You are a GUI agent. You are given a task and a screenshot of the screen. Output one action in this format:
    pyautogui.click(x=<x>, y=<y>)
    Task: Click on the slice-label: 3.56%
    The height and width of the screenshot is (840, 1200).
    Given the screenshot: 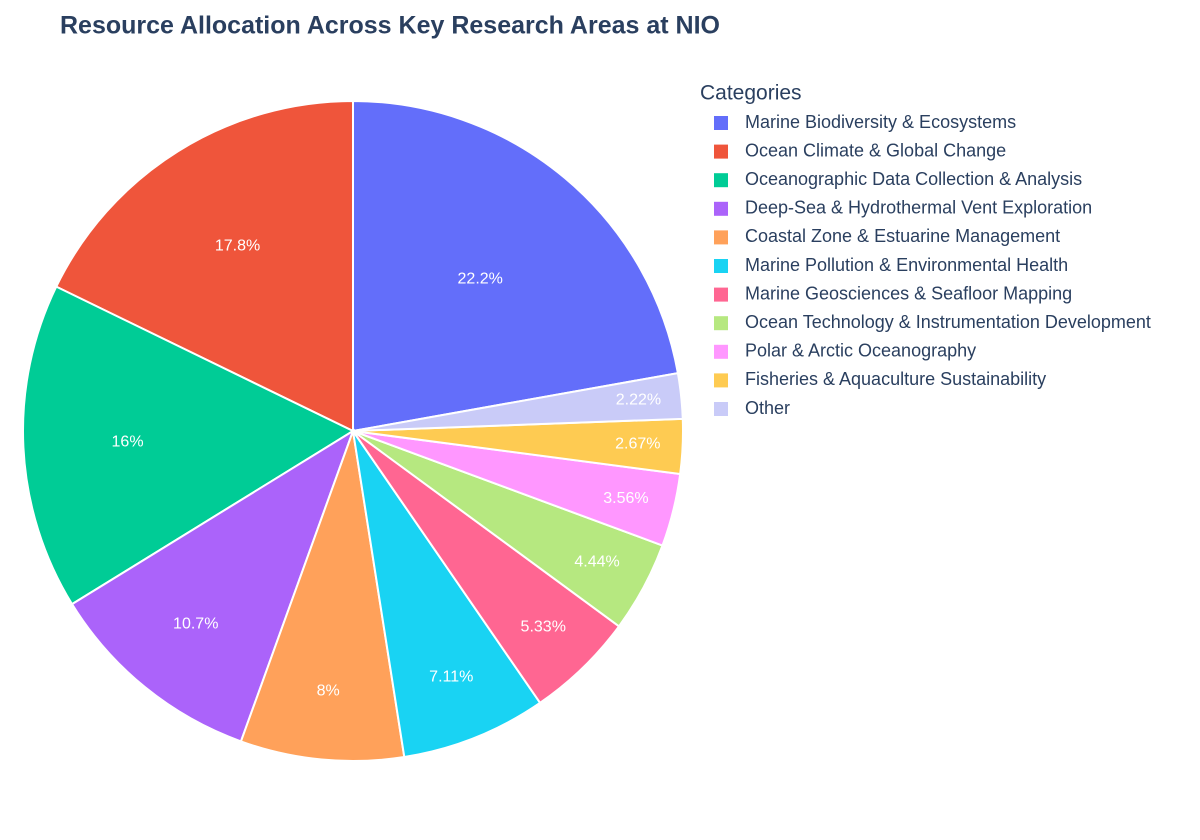 What is the action you would take?
    pyautogui.click(x=625, y=498)
    